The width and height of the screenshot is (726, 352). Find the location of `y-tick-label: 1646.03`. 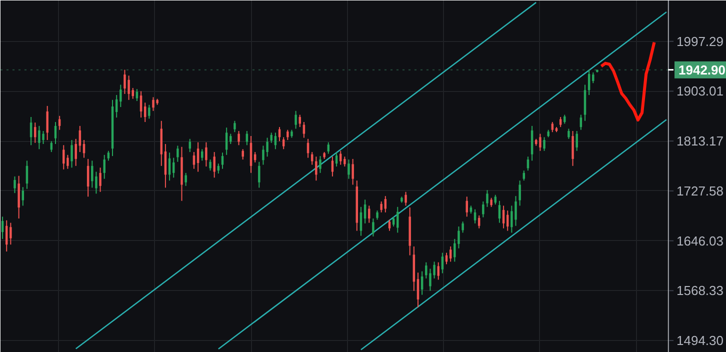

y-tick-label: 1646.03 is located at coordinates (700, 240).